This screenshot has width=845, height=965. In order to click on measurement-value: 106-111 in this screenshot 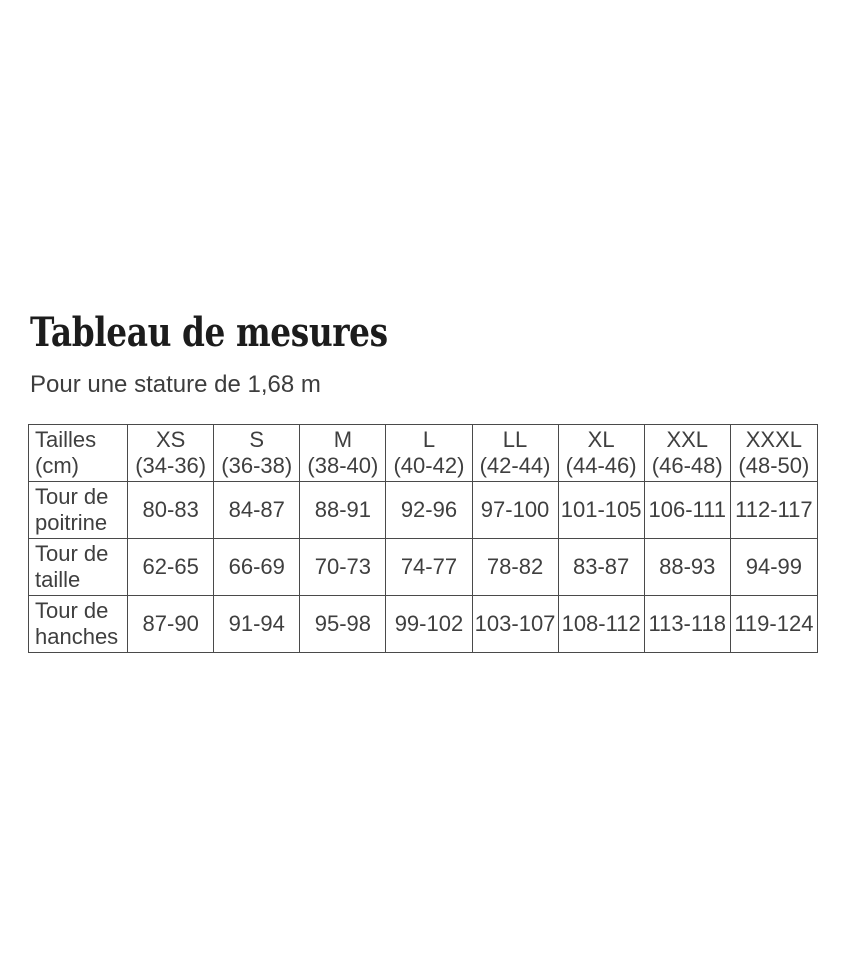, I will do `click(687, 510)`.